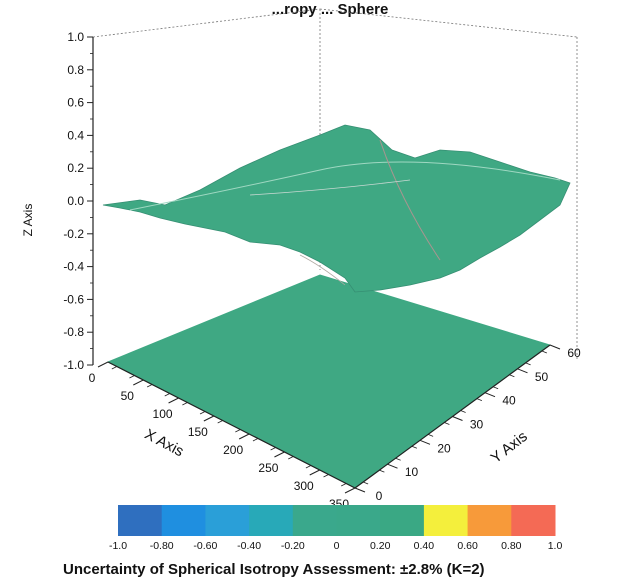 This screenshot has height=583, width=638. What do you see at coordinates (380, 546) in the screenshot?
I see `colorbar-tick-label: 0.20` at bounding box center [380, 546].